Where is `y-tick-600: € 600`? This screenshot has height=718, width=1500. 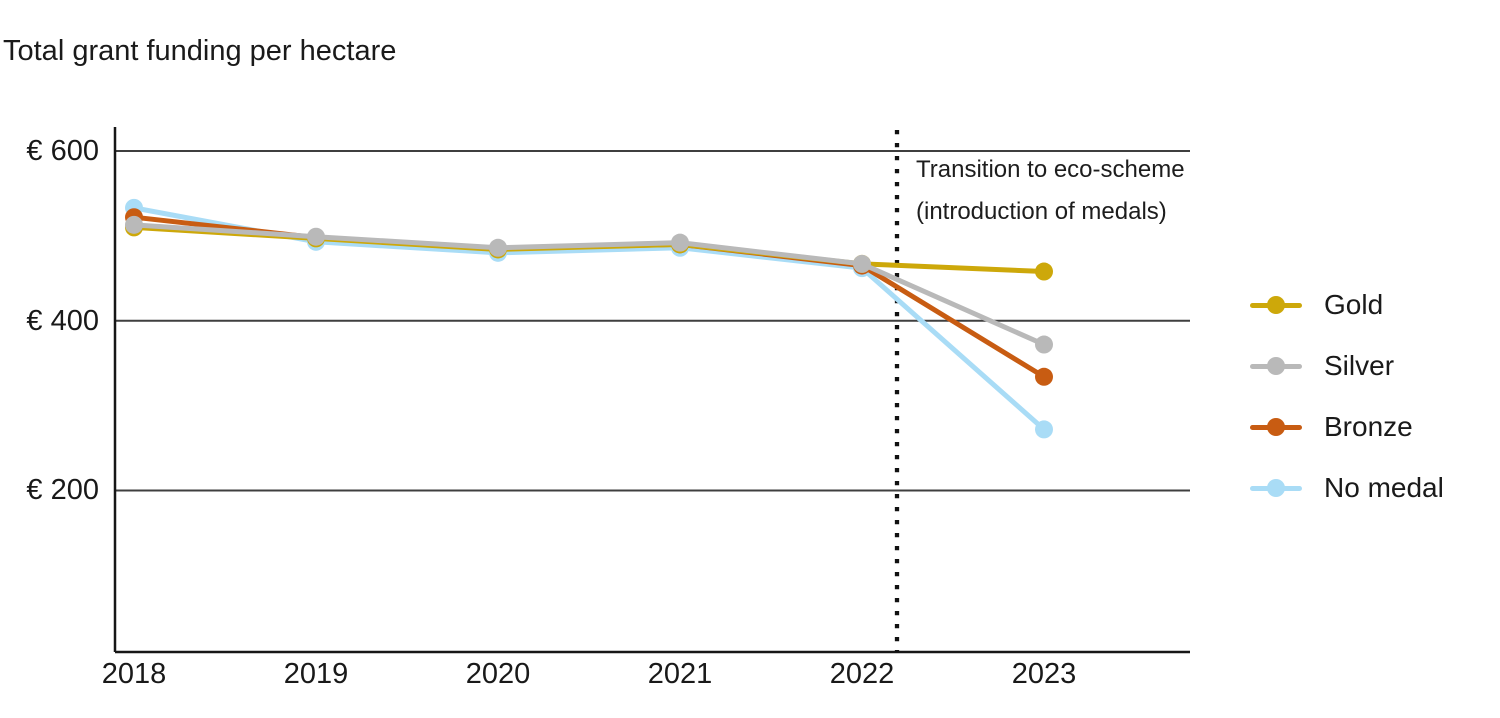
y-tick-600: € 600 is located at coordinates (62, 151).